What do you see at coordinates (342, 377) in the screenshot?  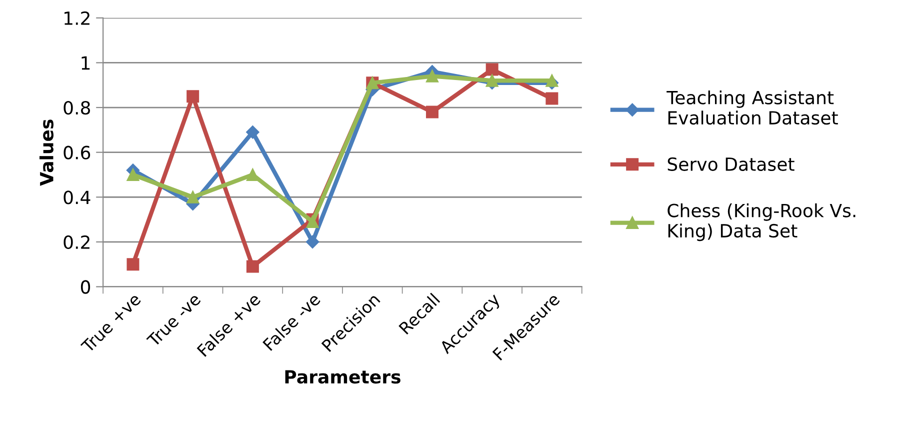 I see `x-axis-title: Parameters` at bounding box center [342, 377].